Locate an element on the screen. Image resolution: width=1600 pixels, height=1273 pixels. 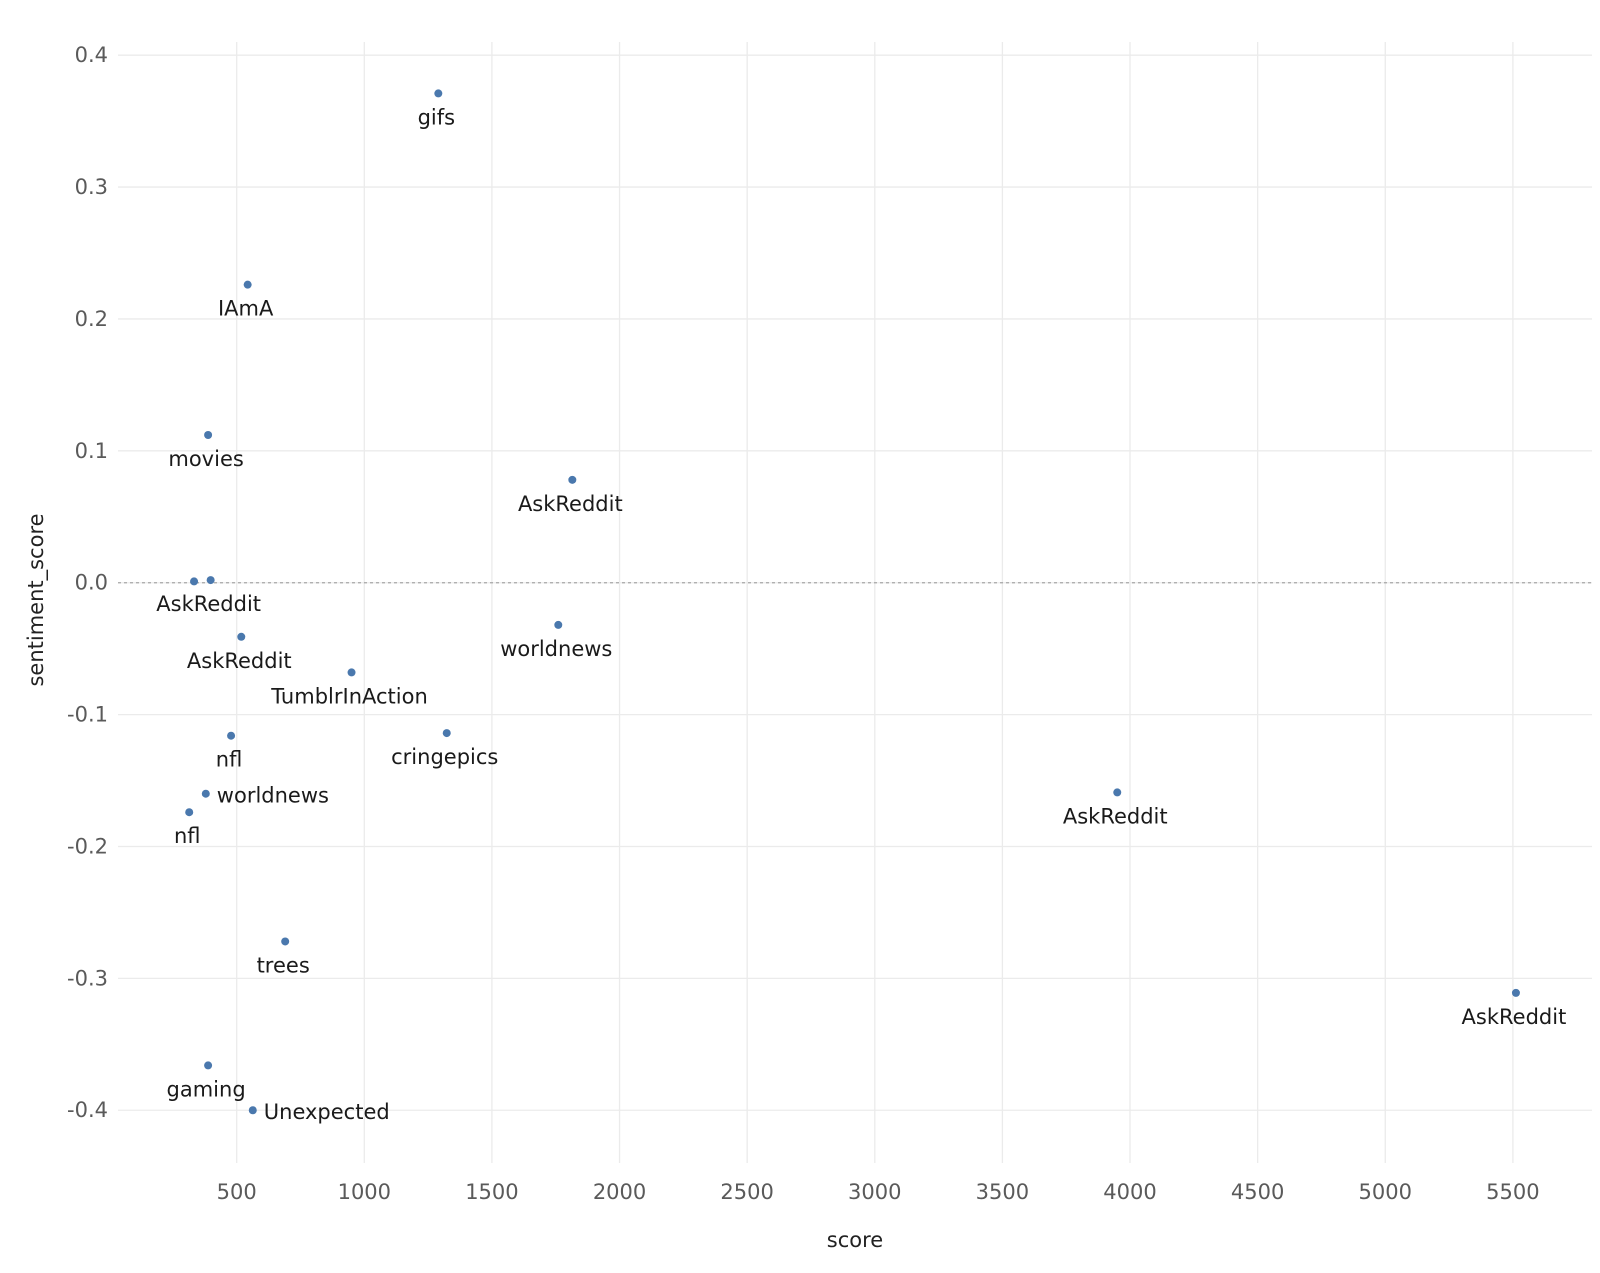
x-tick-label: 3000 is located at coordinates (874, 1192).